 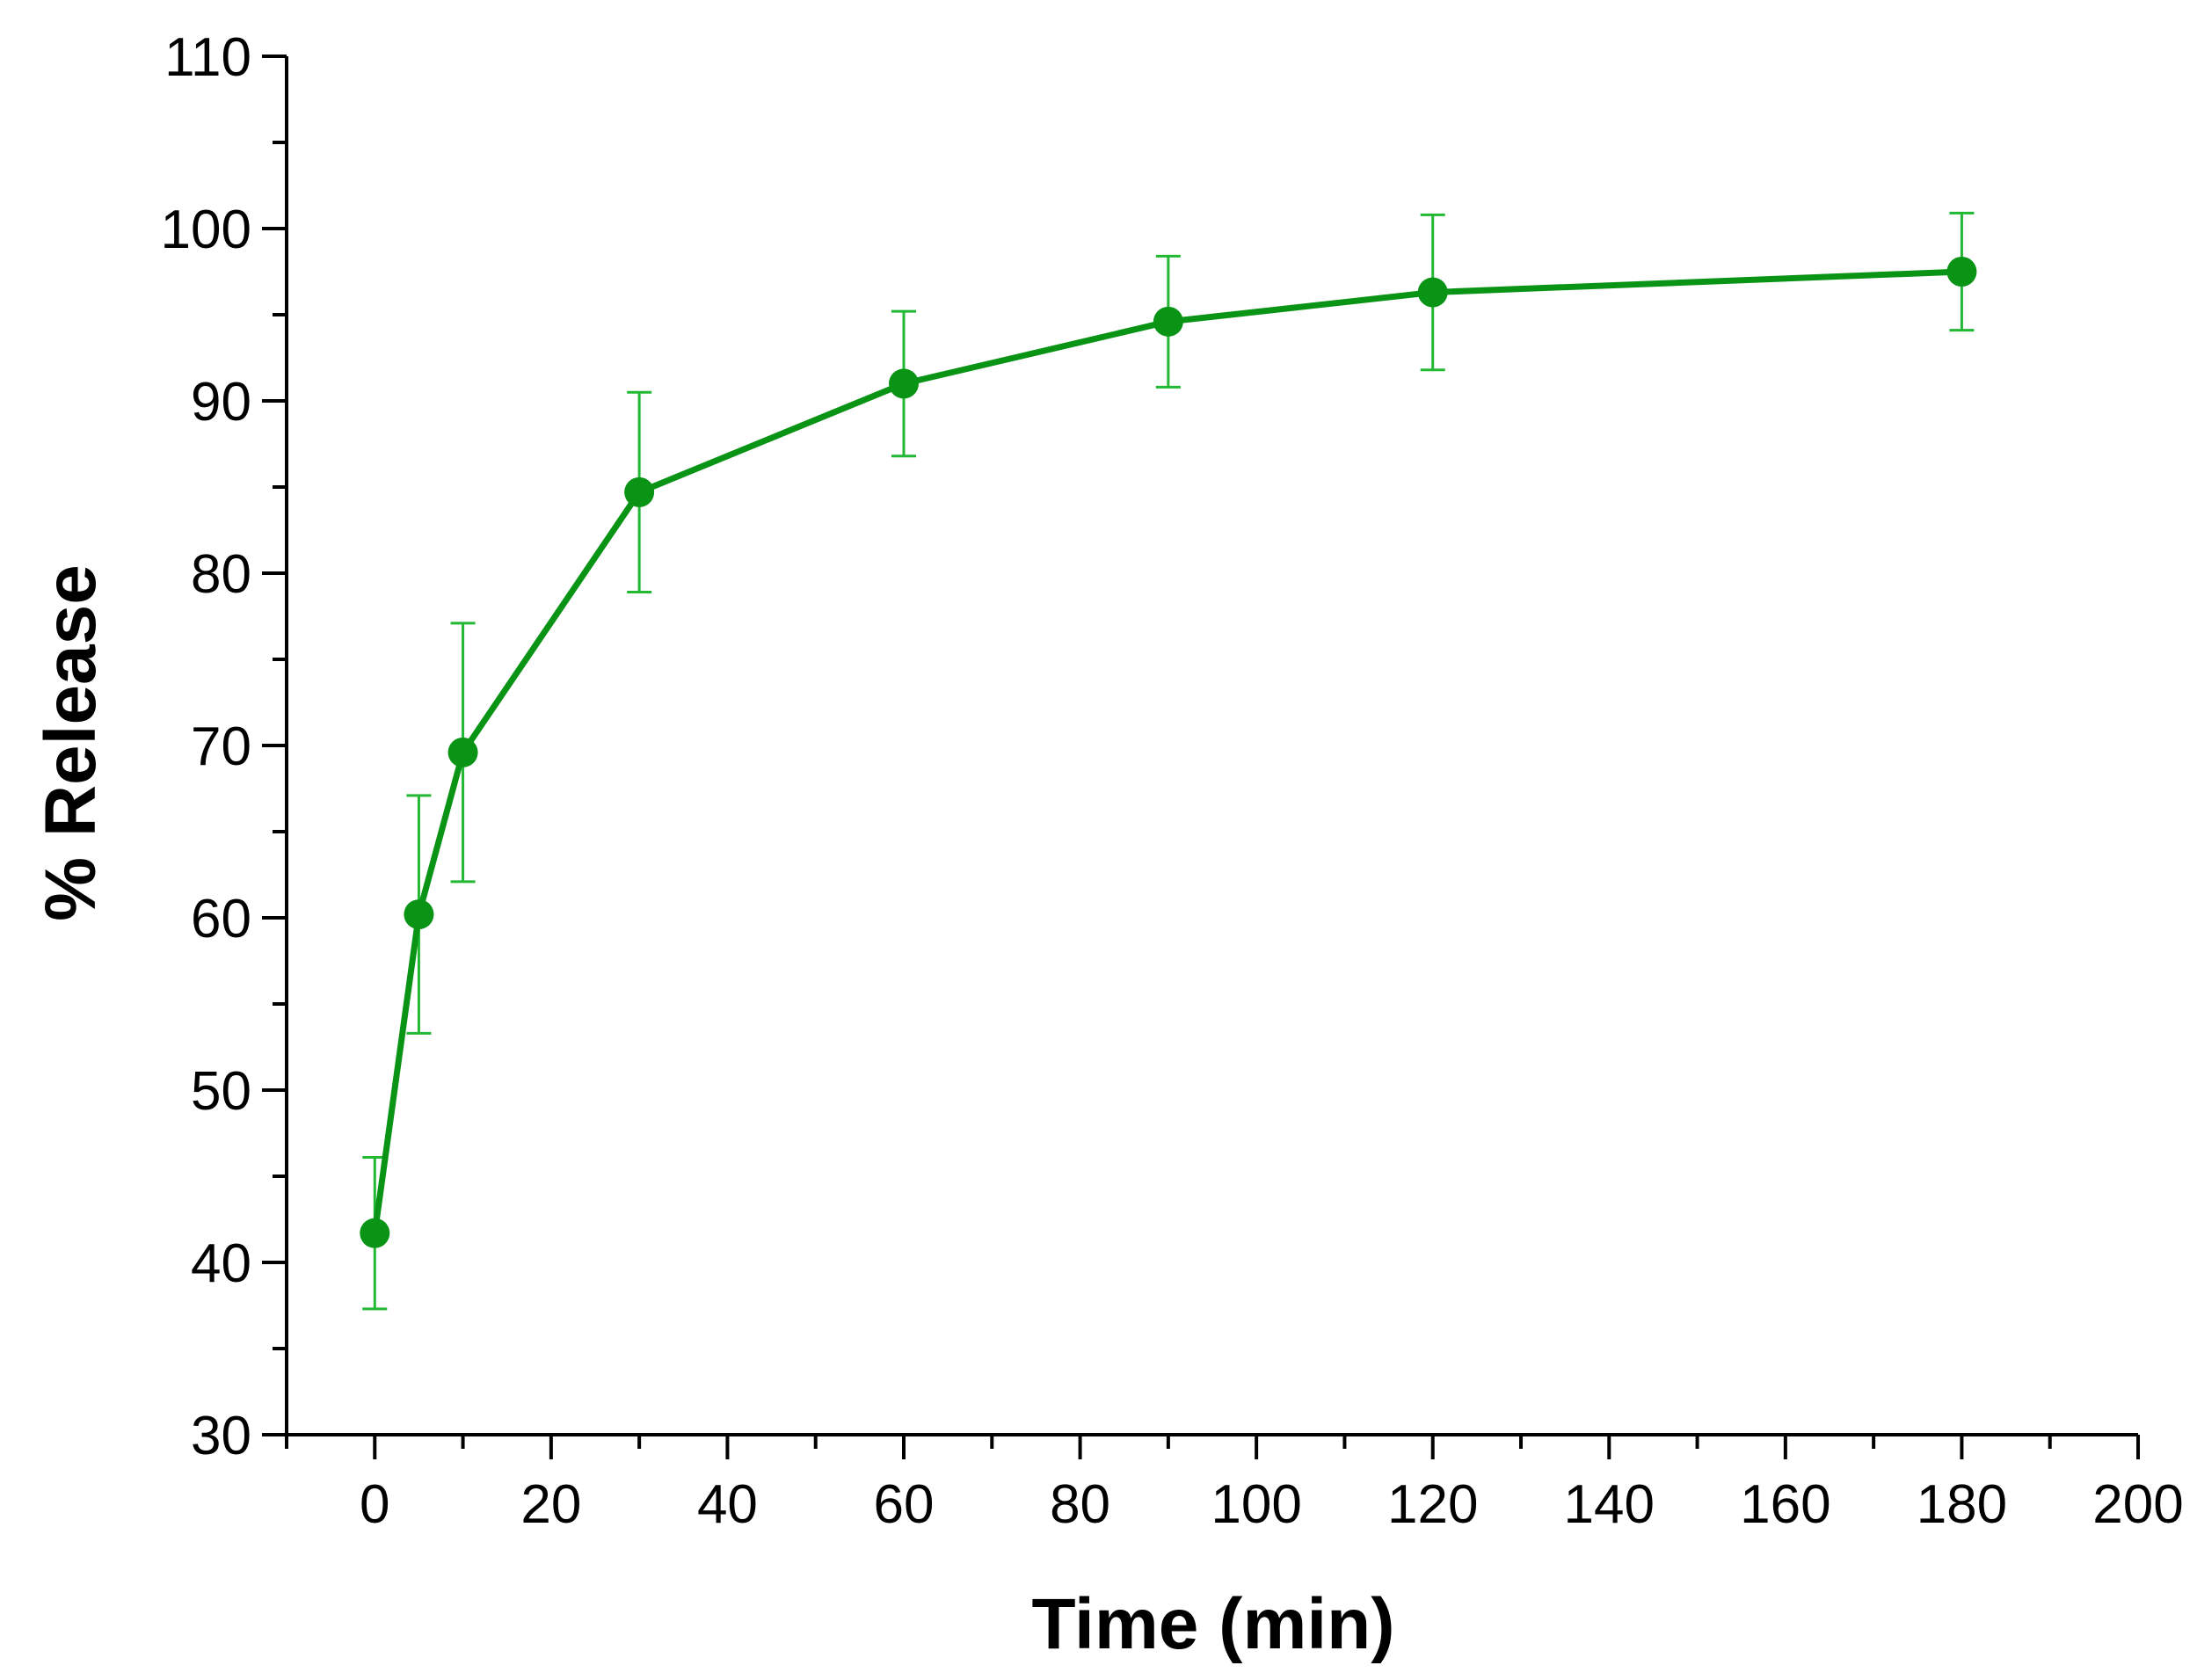 I want to click on x-tick-label: 120, so click(x=1432, y=1504).